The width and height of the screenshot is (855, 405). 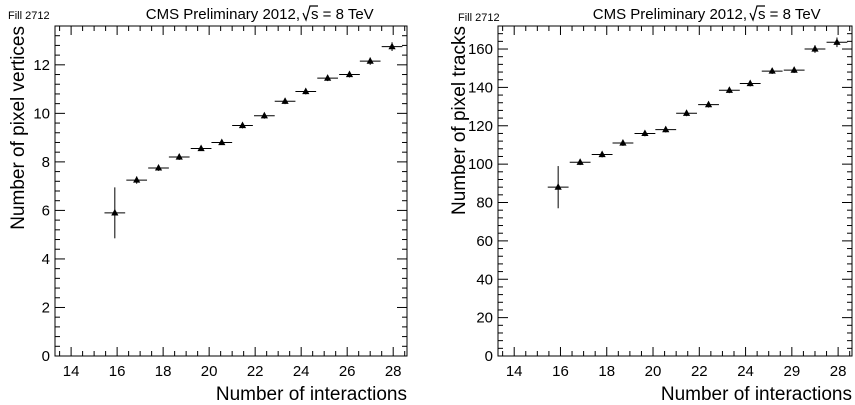 What do you see at coordinates (41, 113) in the screenshot?
I see `y-tick-label: 10` at bounding box center [41, 113].